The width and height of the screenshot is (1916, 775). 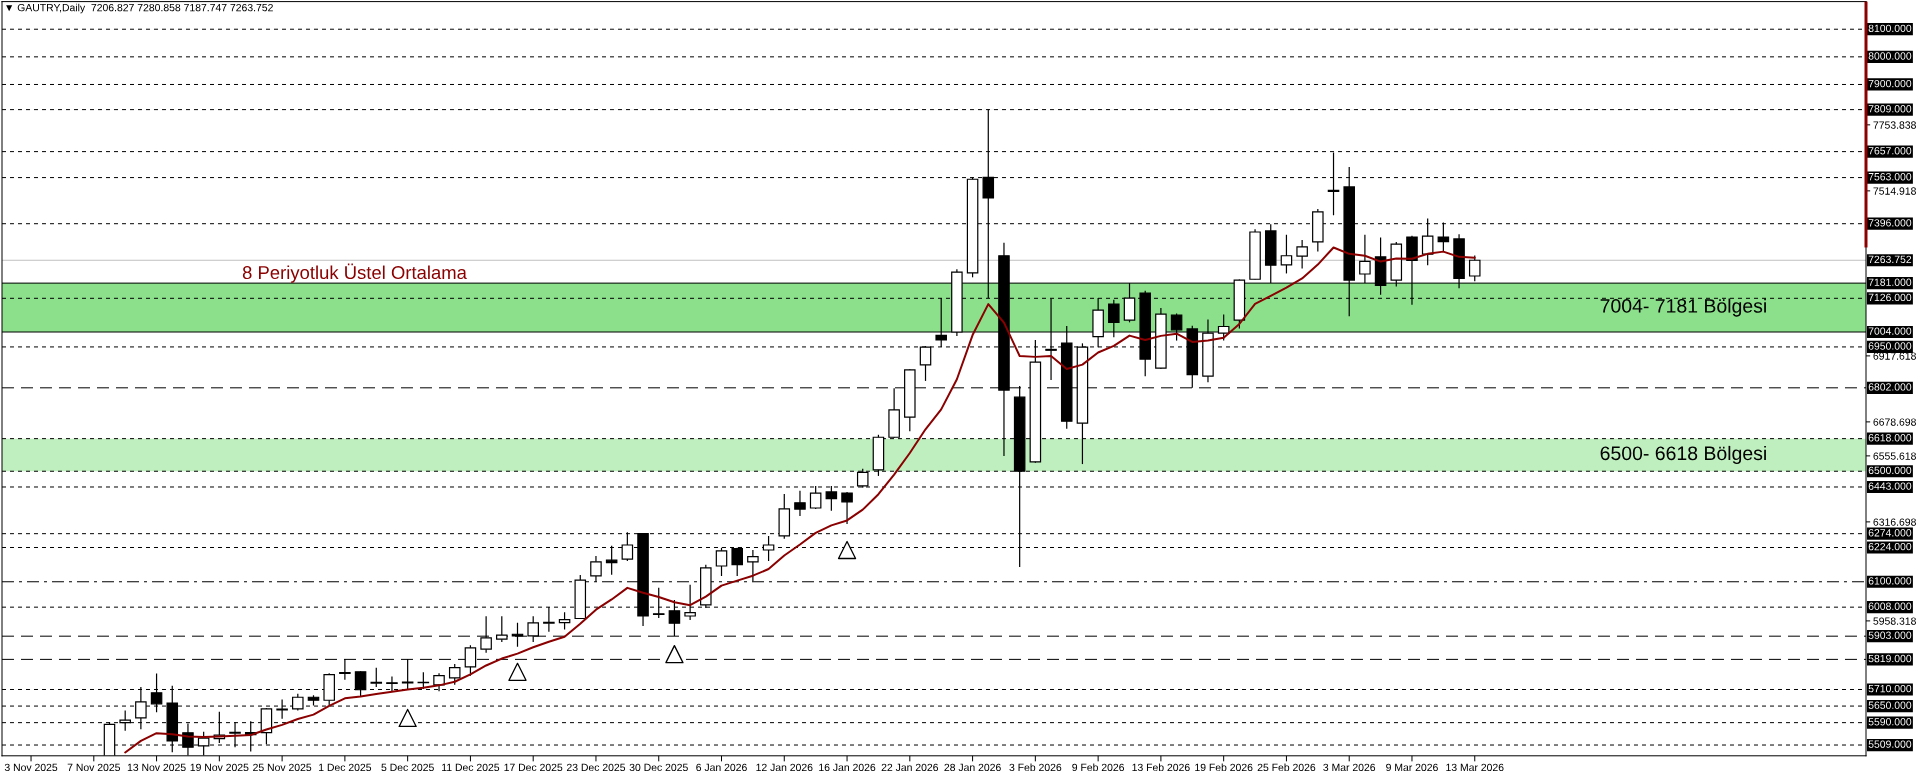 What do you see at coordinates (1890, 28) in the screenshot?
I see `ref-line-label: 8100.000` at bounding box center [1890, 28].